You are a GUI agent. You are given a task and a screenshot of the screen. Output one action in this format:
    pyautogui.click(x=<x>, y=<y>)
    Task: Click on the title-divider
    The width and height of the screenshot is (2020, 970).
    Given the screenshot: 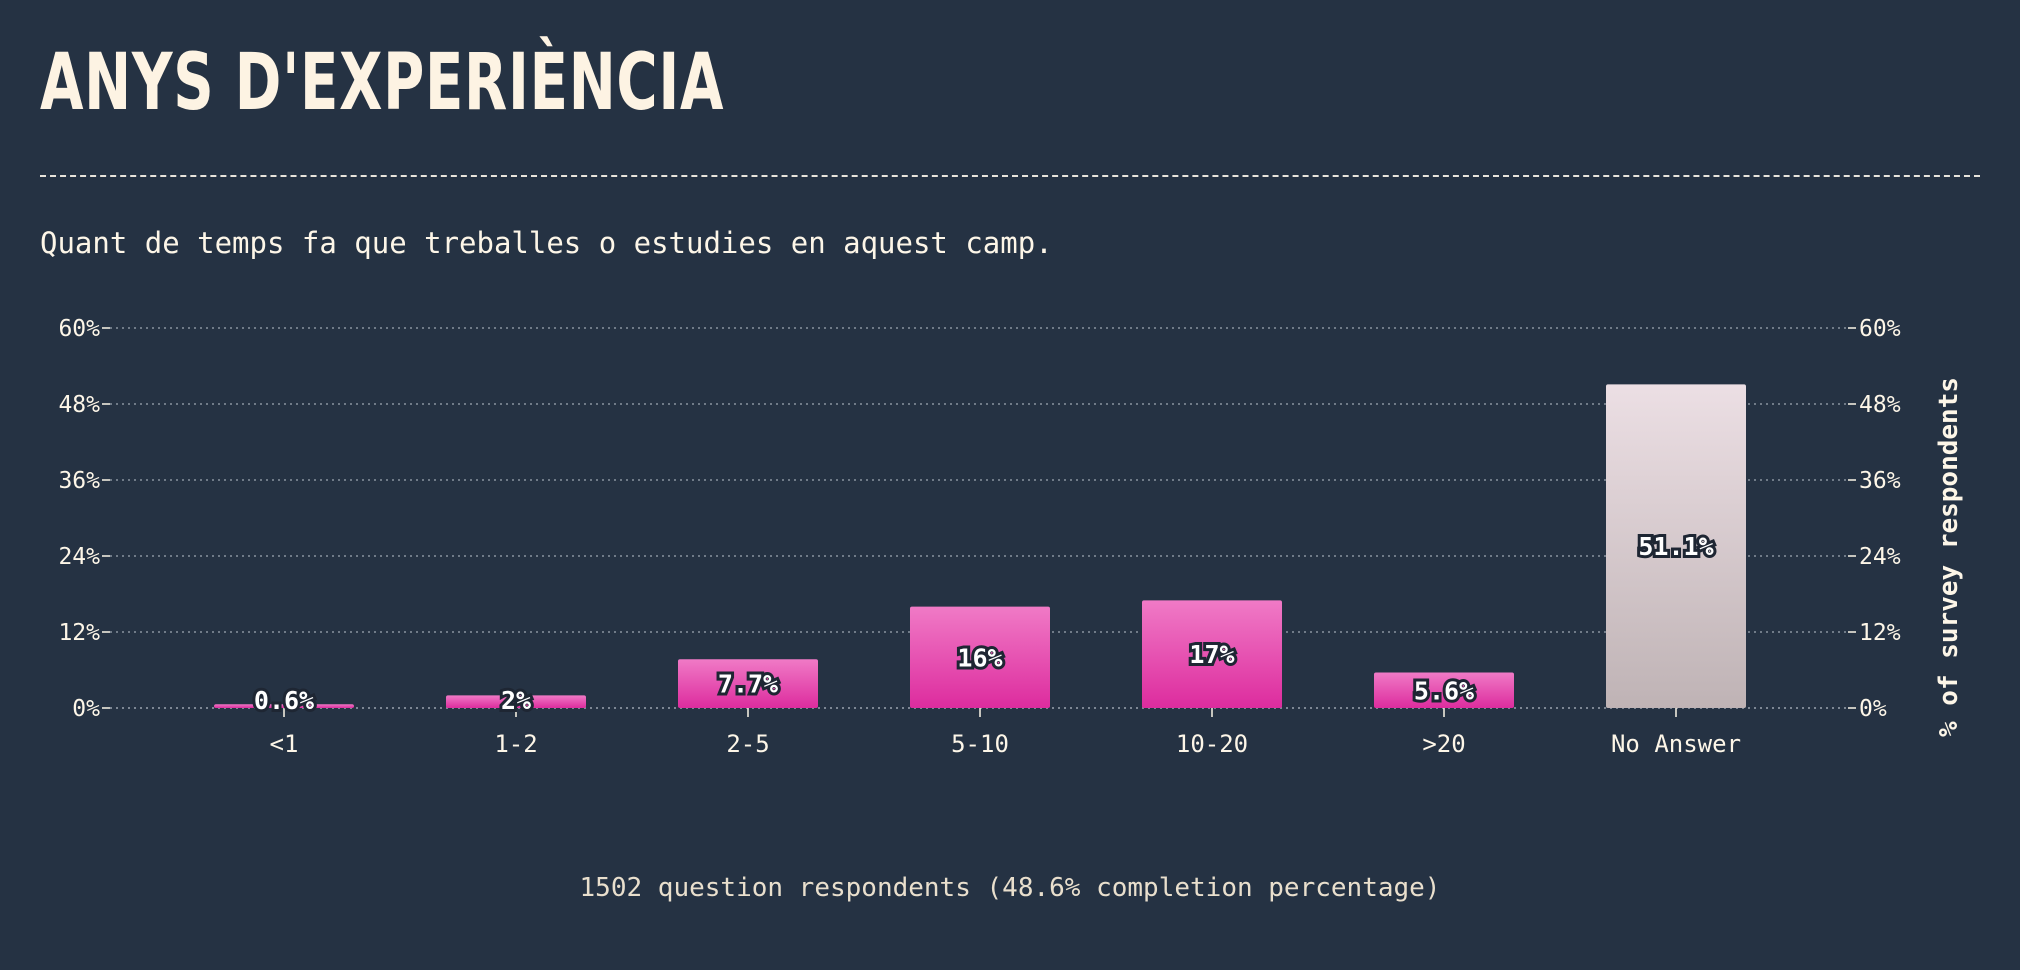 What is the action you would take?
    pyautogui.click(x=1010, y=176)
    